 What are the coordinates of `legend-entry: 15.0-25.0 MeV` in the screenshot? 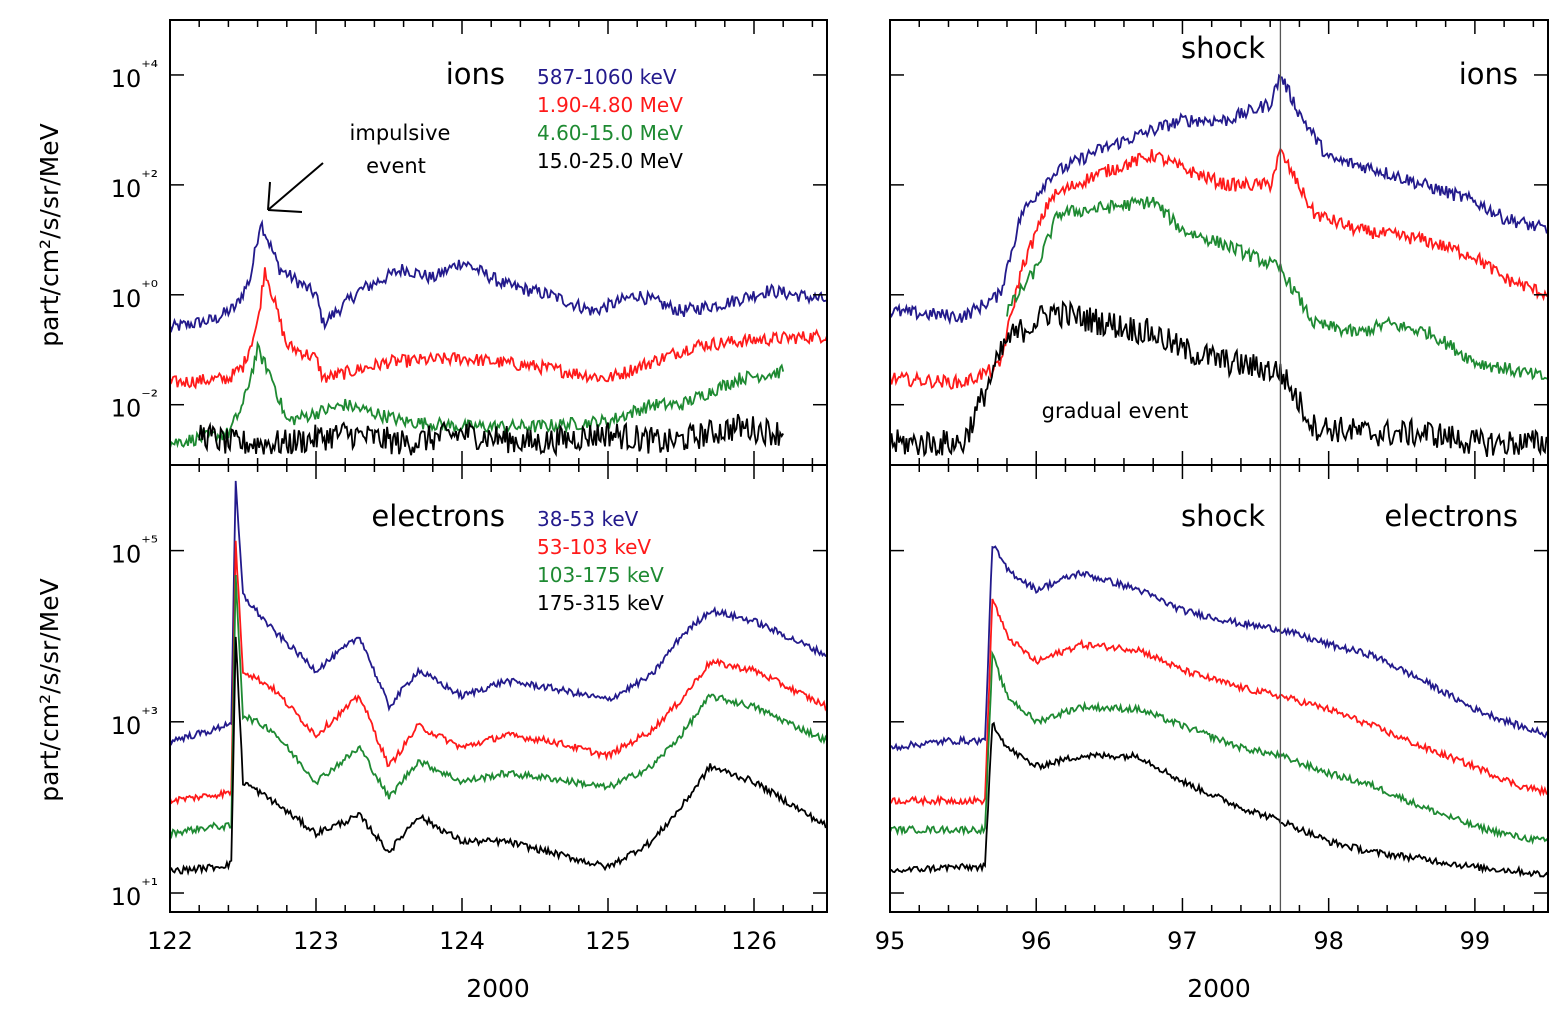 It's located at (610, 161).